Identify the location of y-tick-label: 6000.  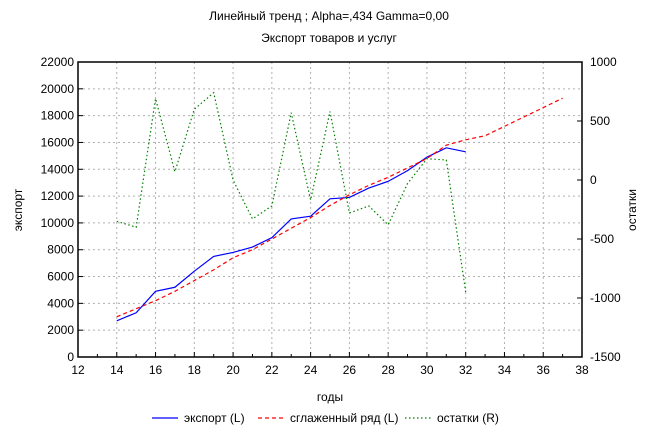
(60, 277).